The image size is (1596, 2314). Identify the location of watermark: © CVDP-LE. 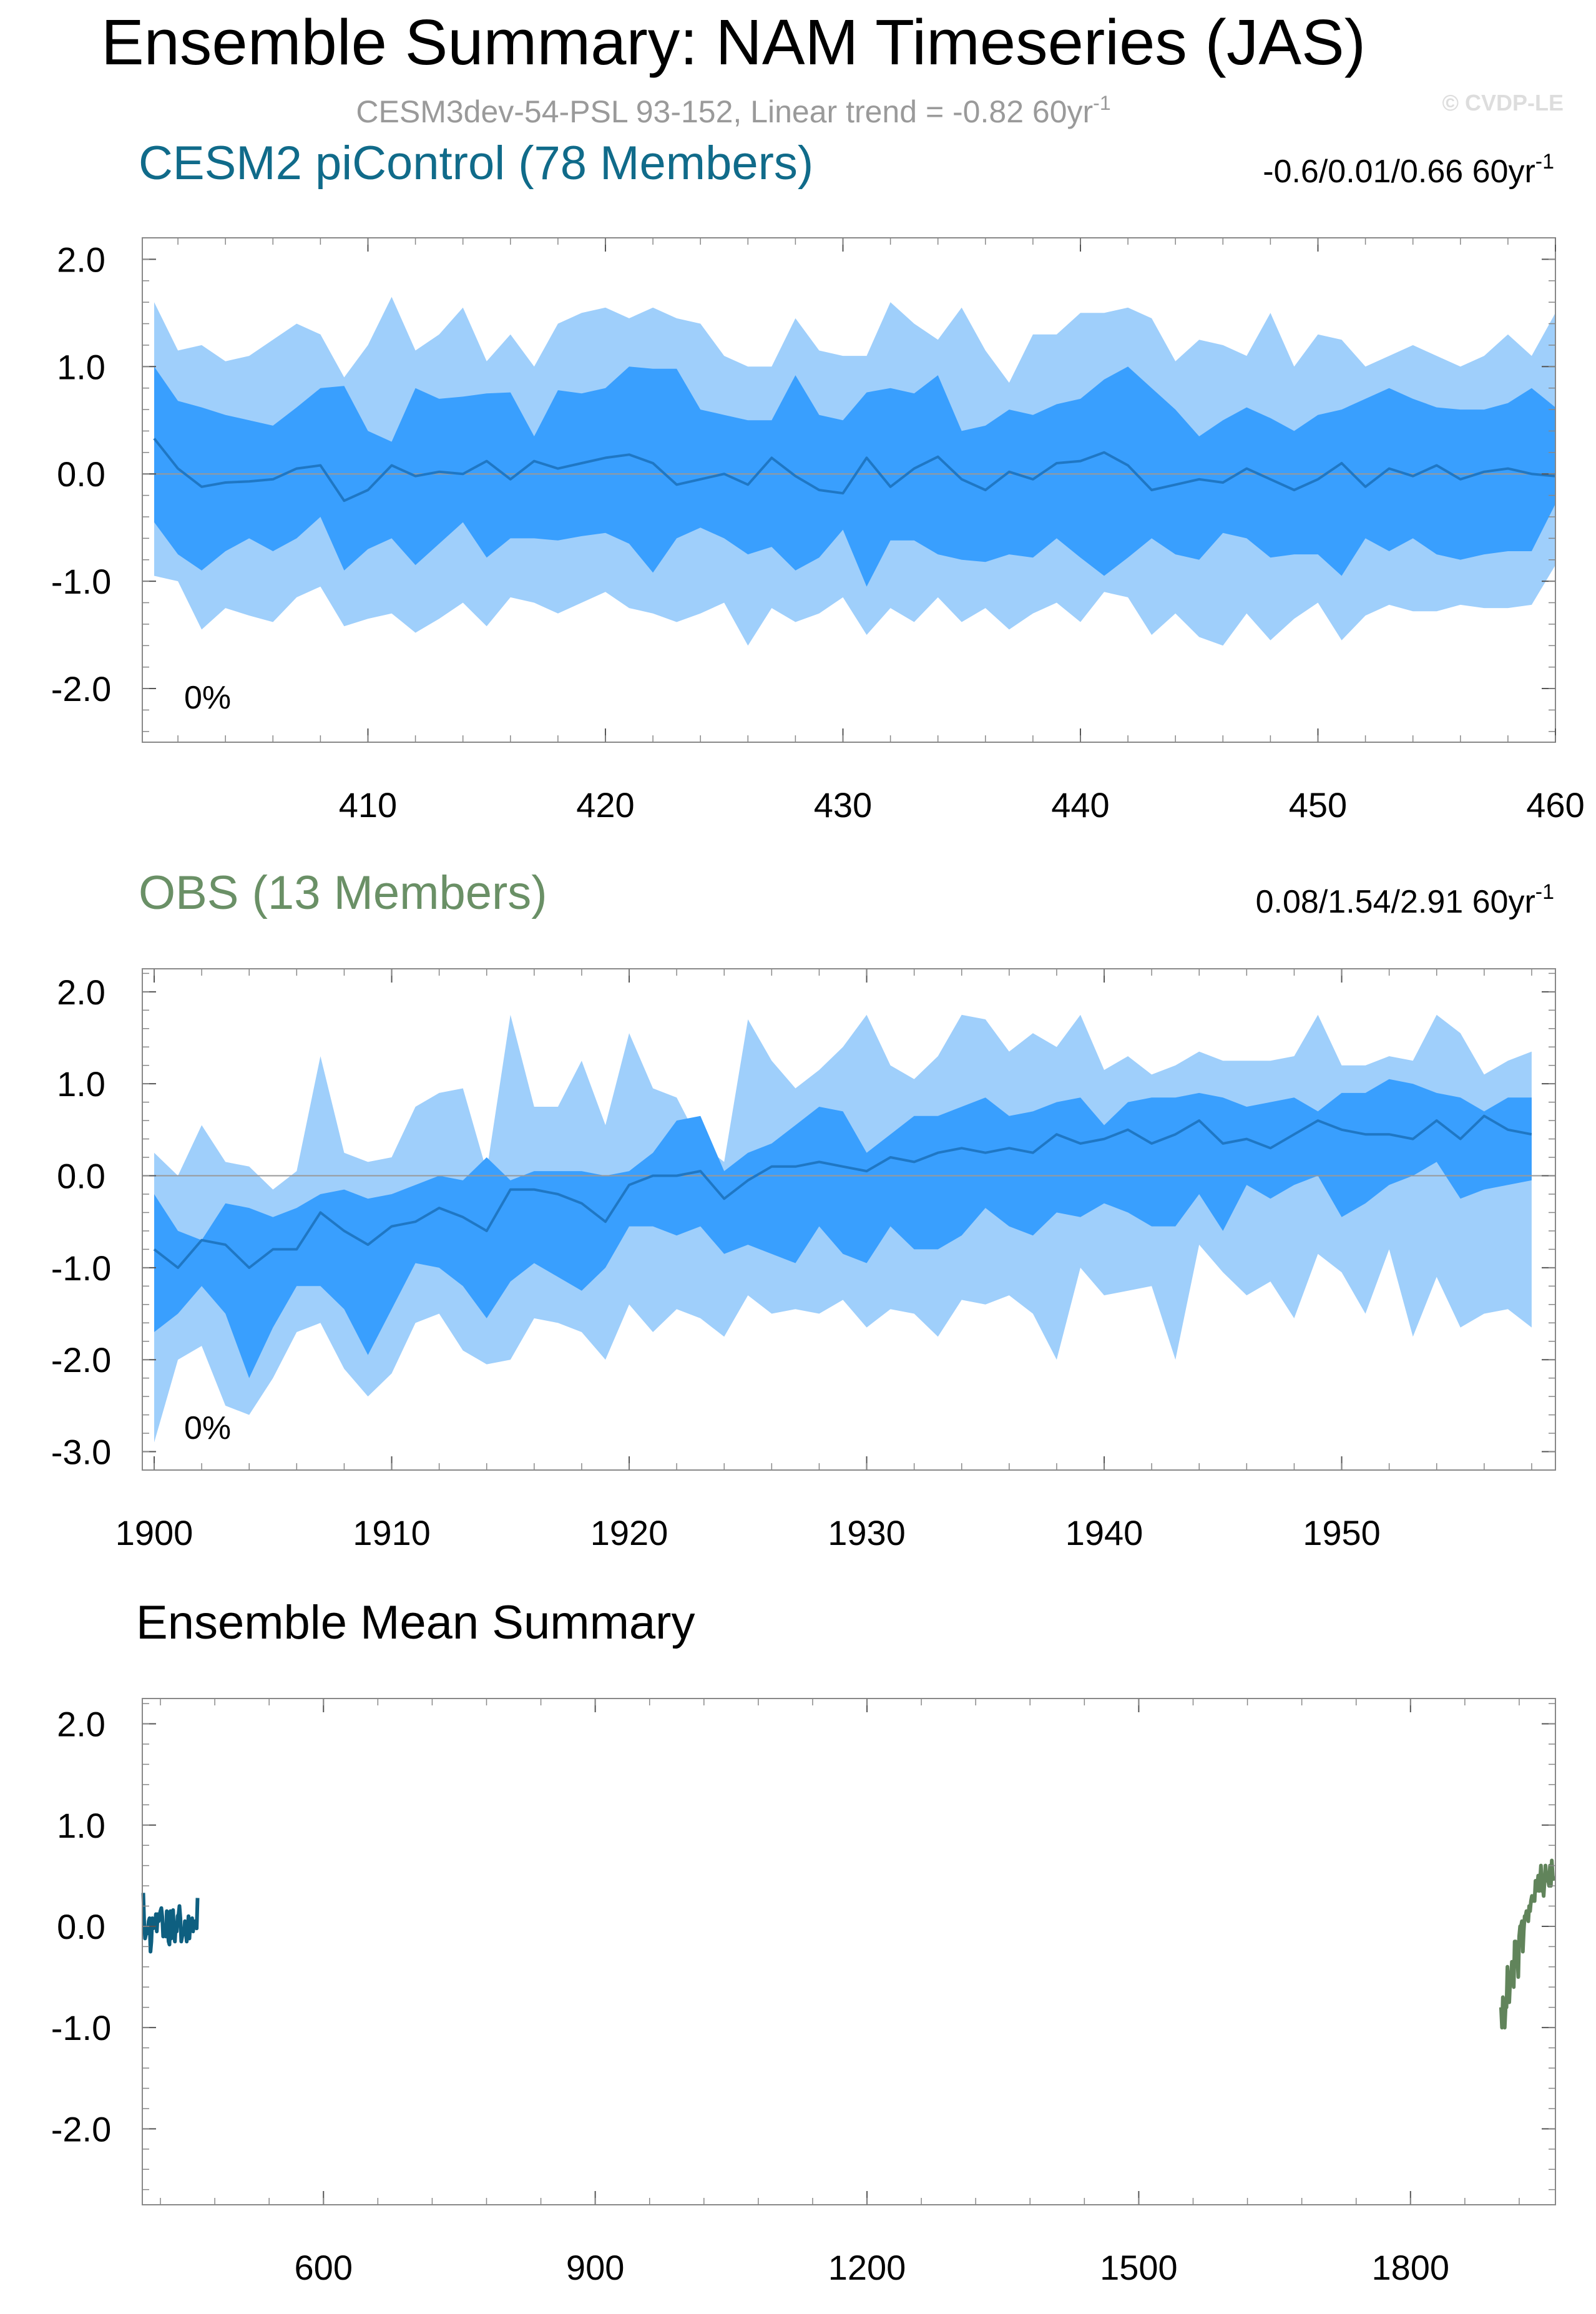
(1503, 102).